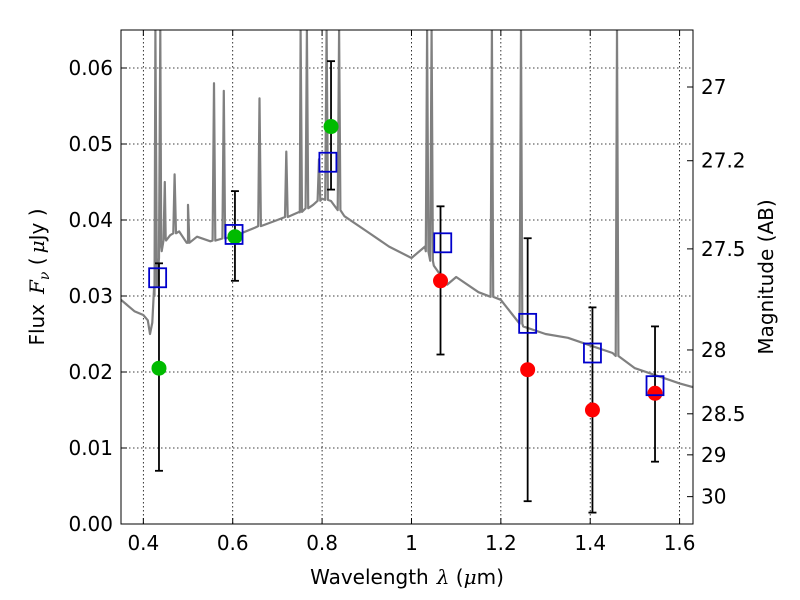 The height and width of the screenshot is (600, 800). Describe the element at coordinates (407, 577) in the screenshot. I see `x-axis-title: Wavelength λ (μm)` at that location.